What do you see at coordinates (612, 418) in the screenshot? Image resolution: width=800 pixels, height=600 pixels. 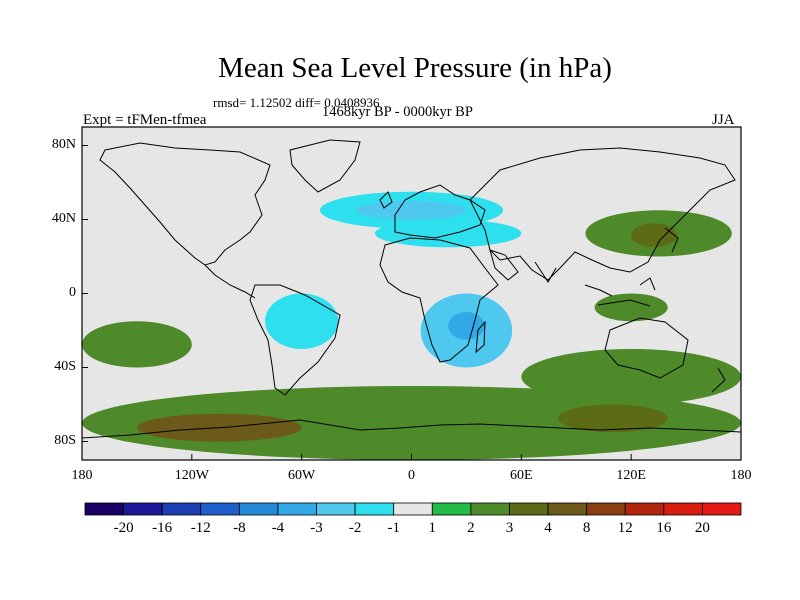 I see `anomaly-south-indian-core` at bounding box center [612, 418].